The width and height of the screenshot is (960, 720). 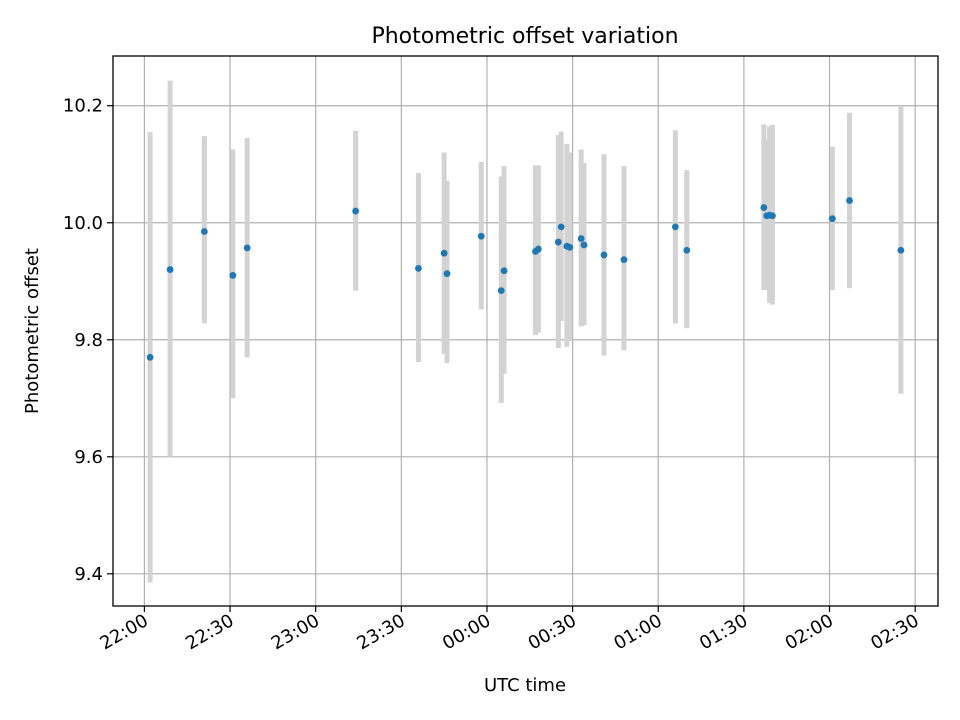 What do you see at coordinates (88, 574) in the screenshot?
I see `y-tick-label: 9.4` at bounding box center [88, 574].